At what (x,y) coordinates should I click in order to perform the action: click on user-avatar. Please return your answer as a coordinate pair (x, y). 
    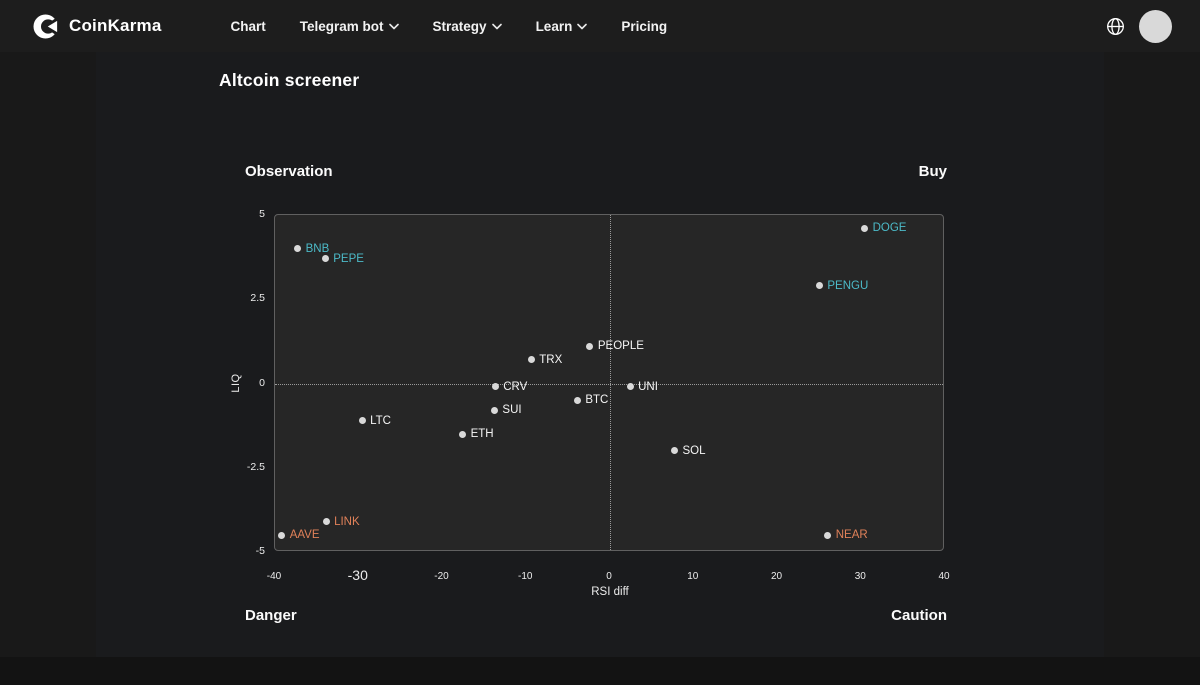
    Looking at the image, I should click on (1155, 26).